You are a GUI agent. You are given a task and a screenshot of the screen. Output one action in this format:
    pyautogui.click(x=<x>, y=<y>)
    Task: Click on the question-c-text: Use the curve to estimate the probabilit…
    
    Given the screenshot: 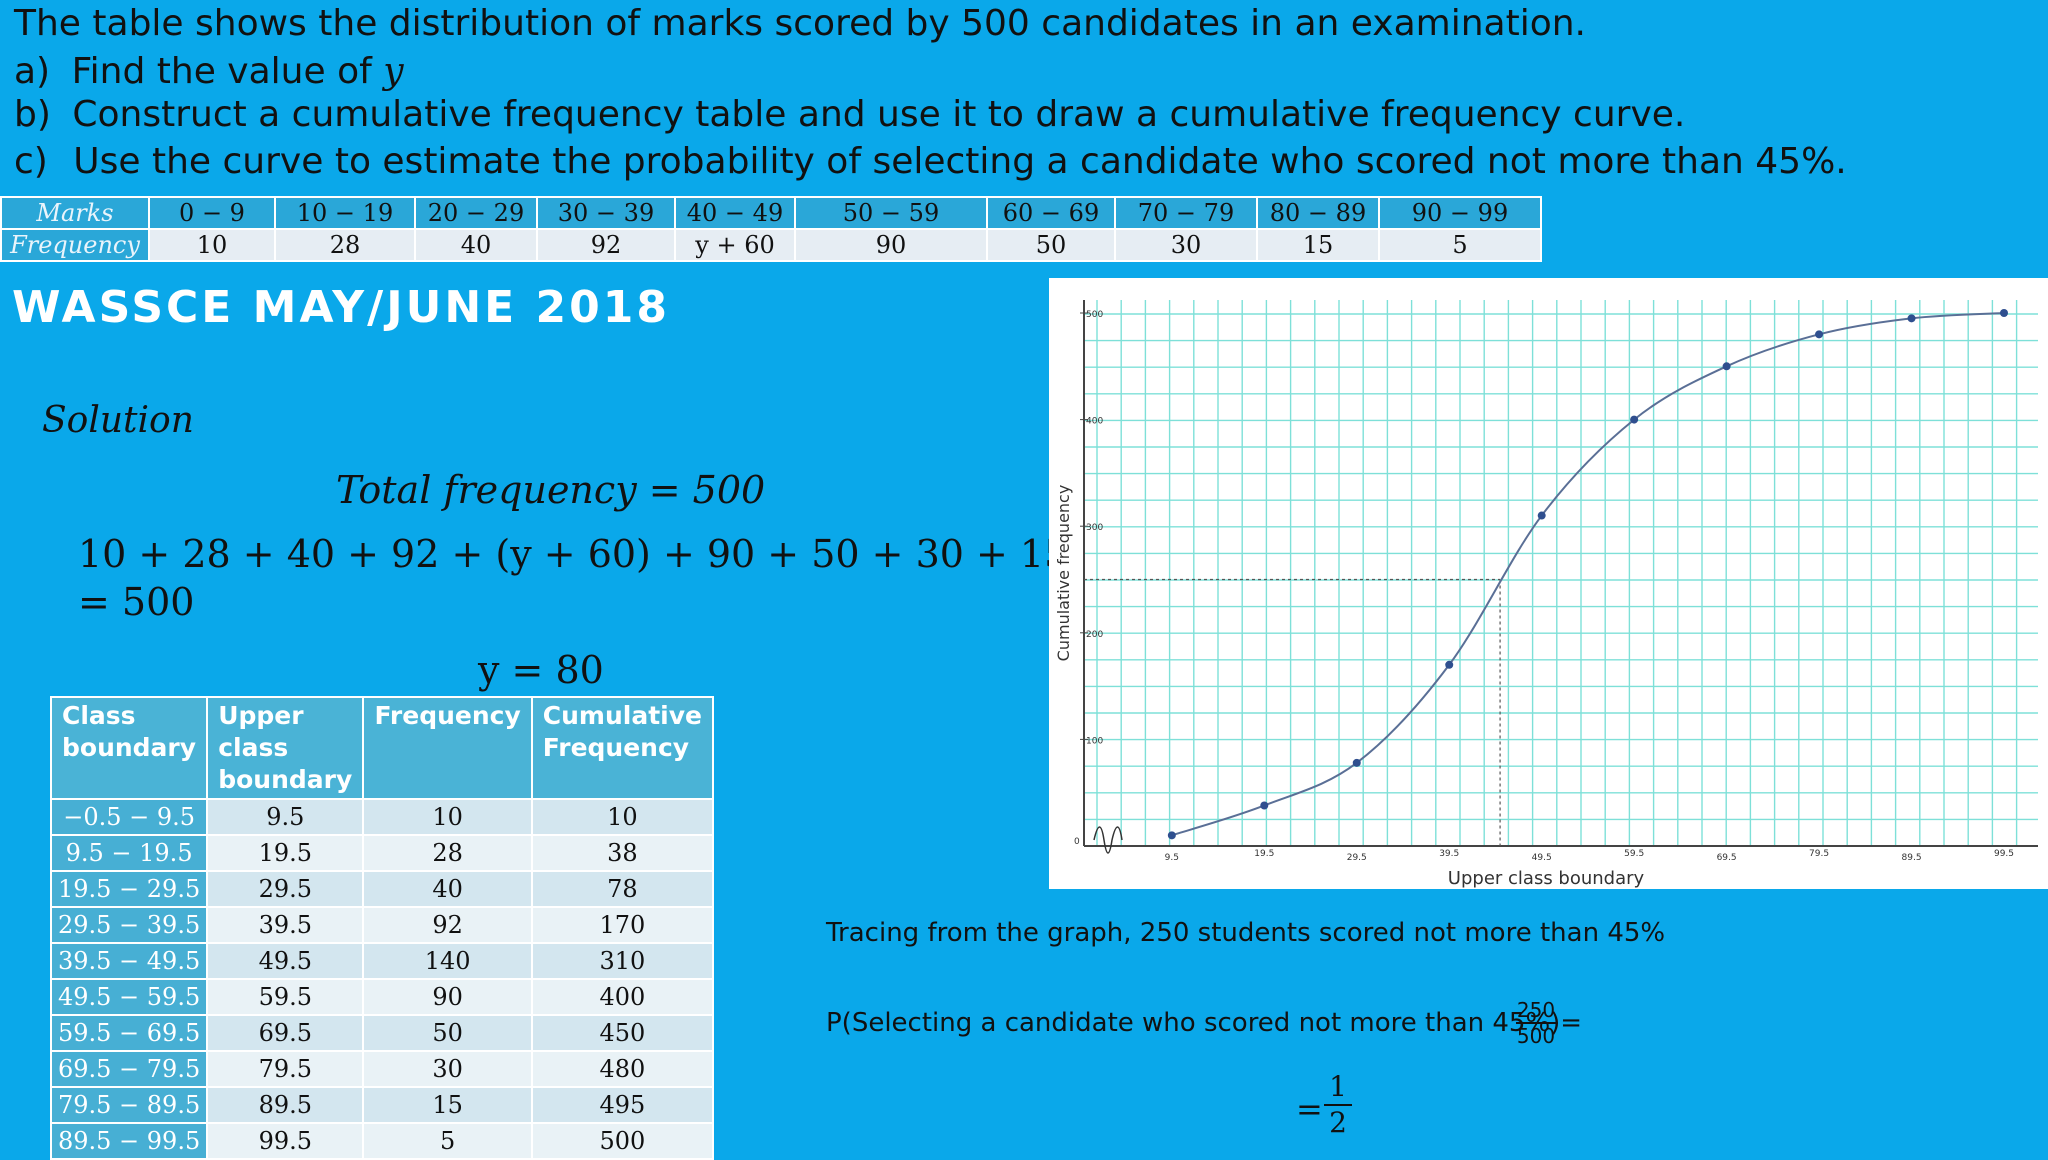 What is the action you would take?
    pyautogui.click(x=960, y=161)
    